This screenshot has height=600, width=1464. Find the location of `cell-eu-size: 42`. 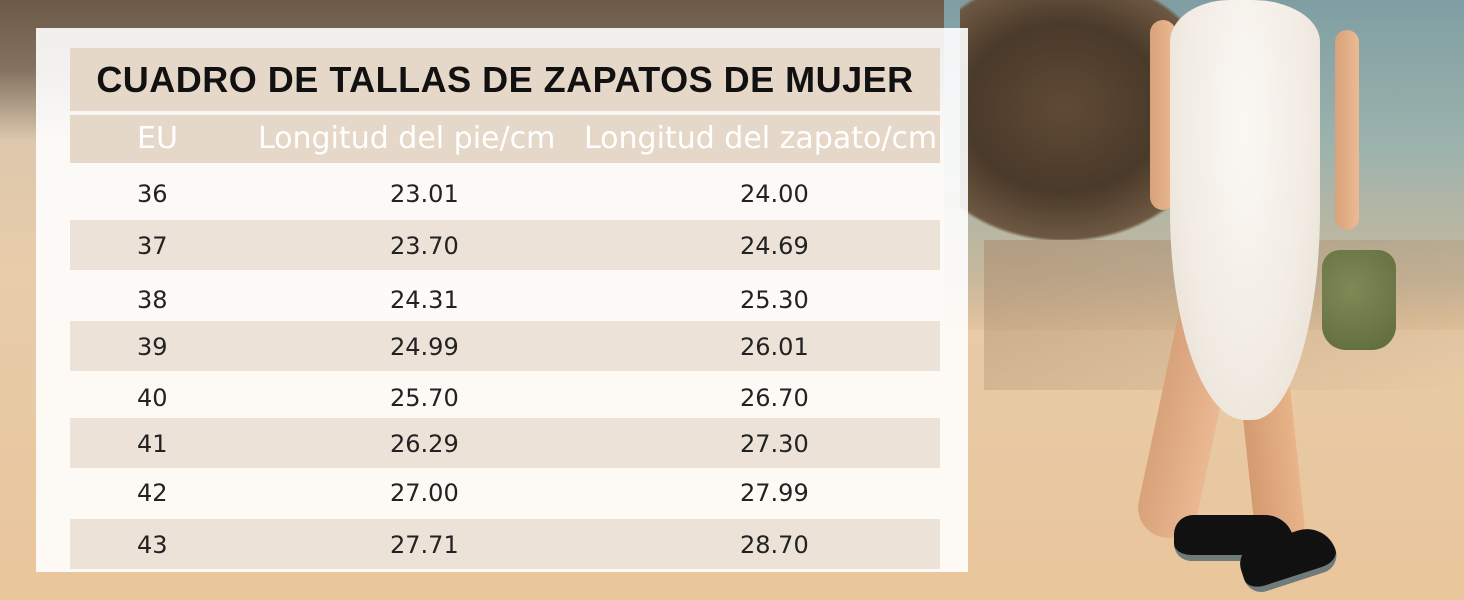

cell-eu-size: 42 is located at coordinates (152, 493).